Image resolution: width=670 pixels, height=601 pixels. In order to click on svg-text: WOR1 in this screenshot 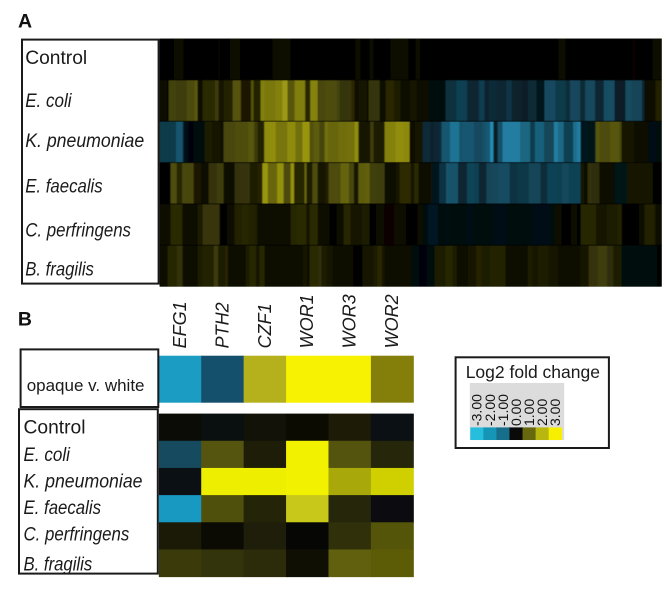, I will do `click(307, 321)`.